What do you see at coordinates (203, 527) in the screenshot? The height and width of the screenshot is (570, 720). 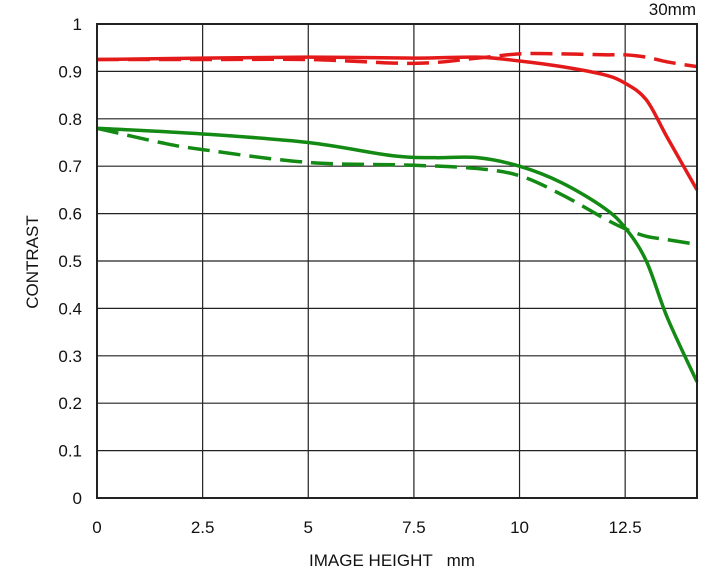 I see `x-tick-label: 2.5` at bounding box center [203, 527].